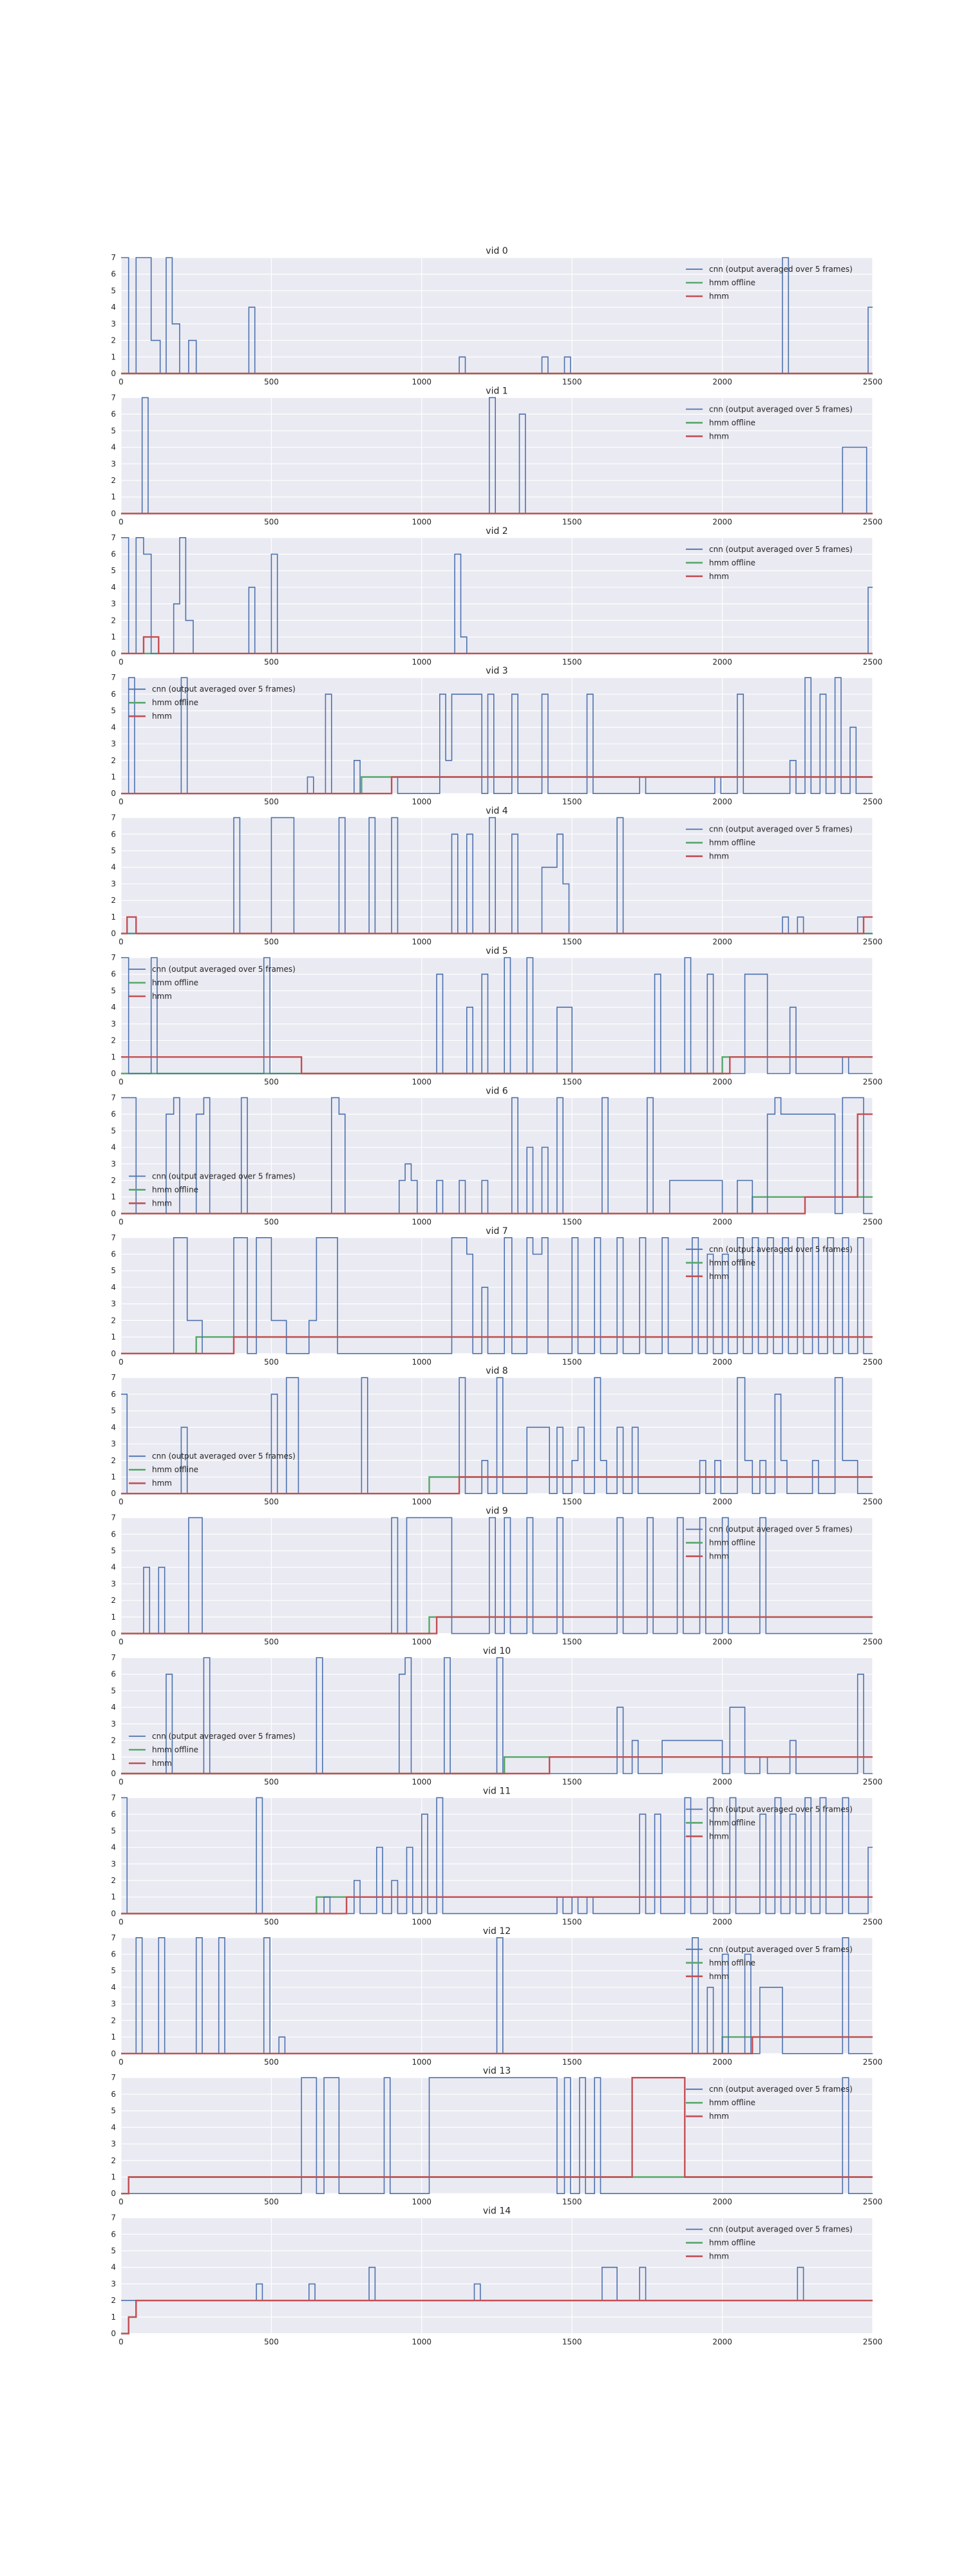 The image size is (966, 2576). I want to click on subplot-title: vid 12, so click(497, 1931).